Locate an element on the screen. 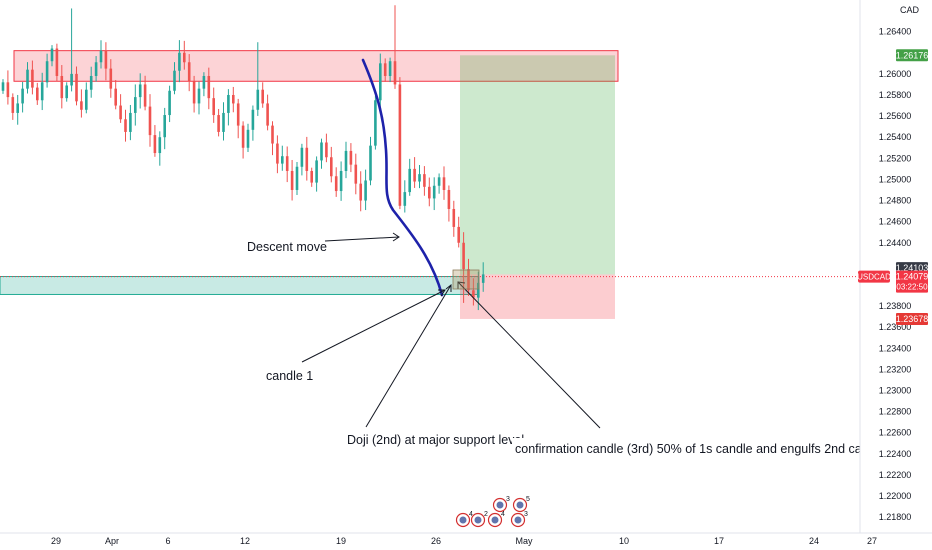 This screenshot has width=932, height=550. descent-arrow is located at coordinates (362, 239).